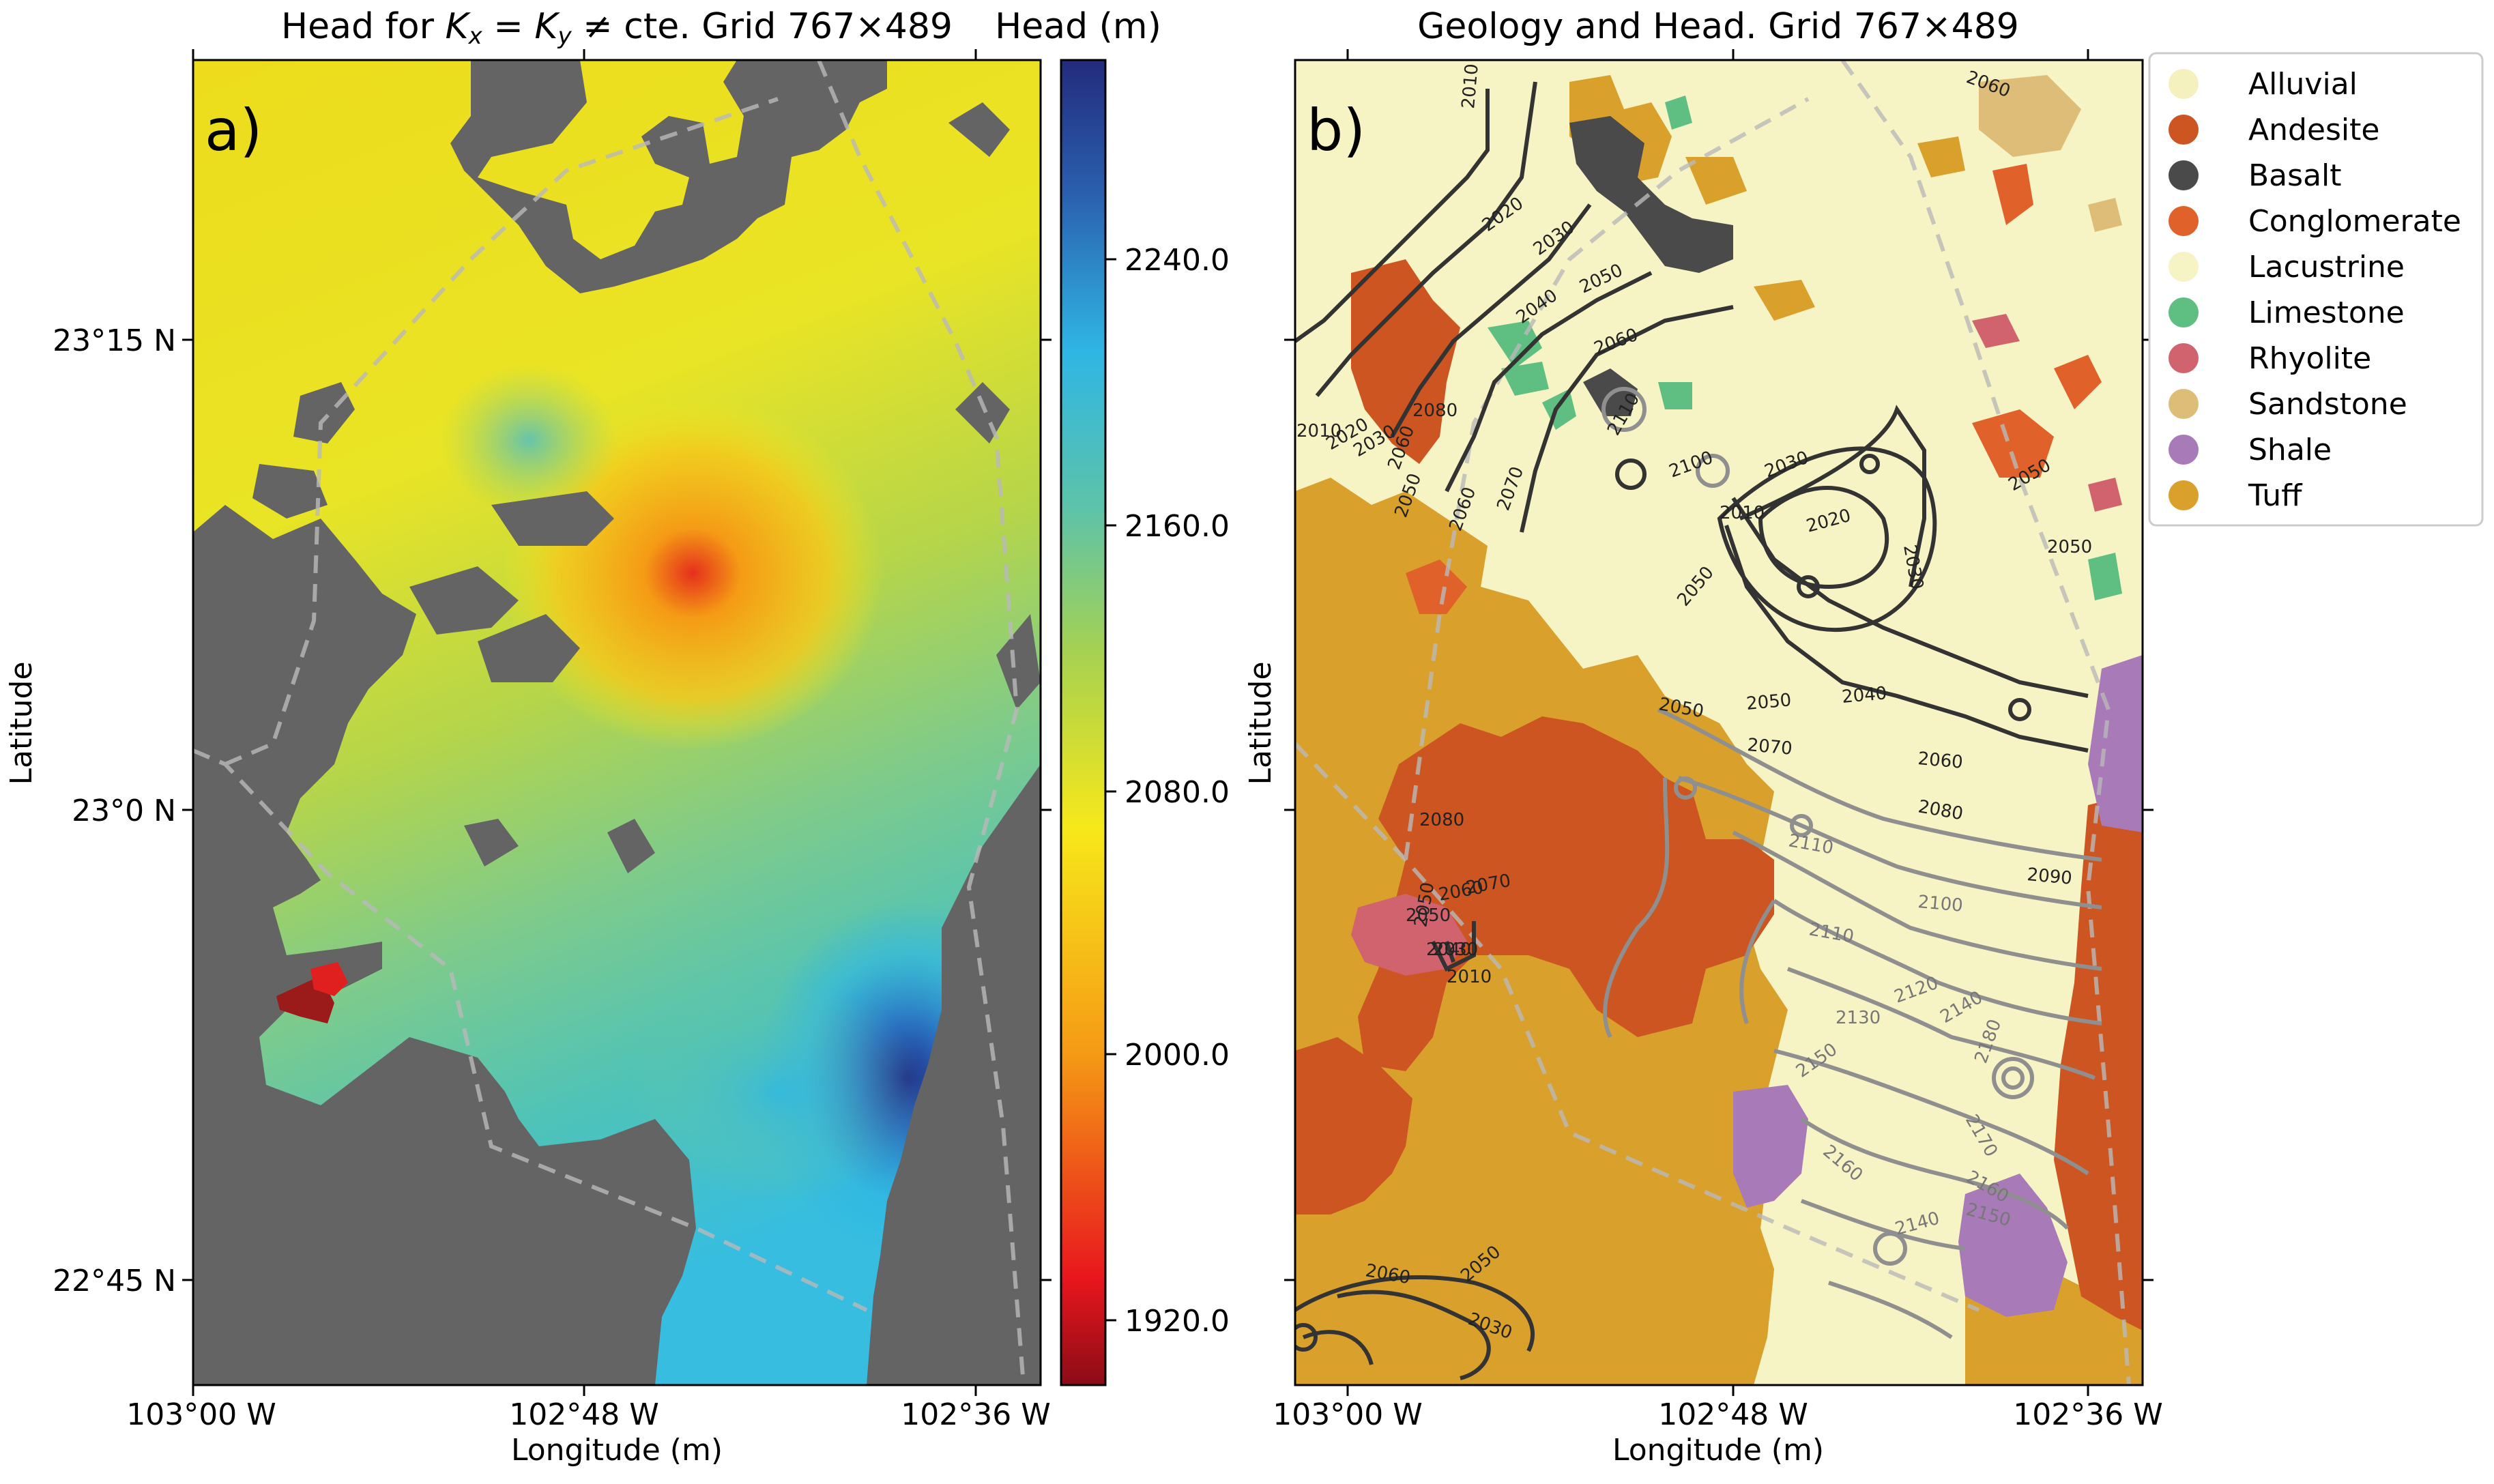  Describe the element at coordinates (1851, 863) in the screenshot. I see `head-contours-light` at that location.